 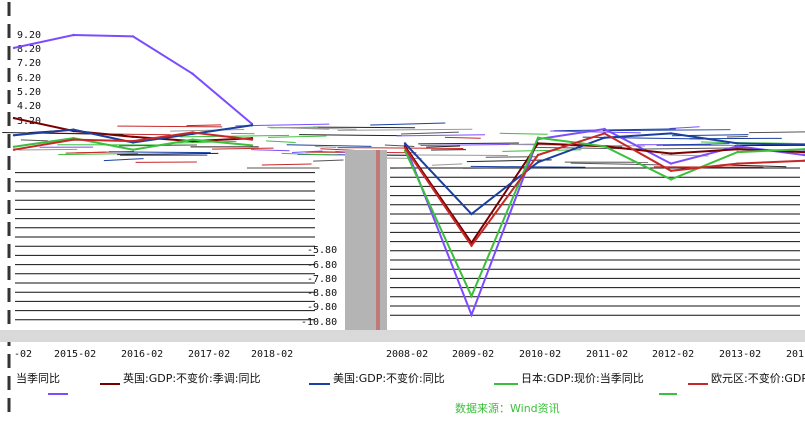 What do you see at coordinates (366, 244) in the screenshot?
I see `inner-panel-bar` at bounding box center [366, 244].